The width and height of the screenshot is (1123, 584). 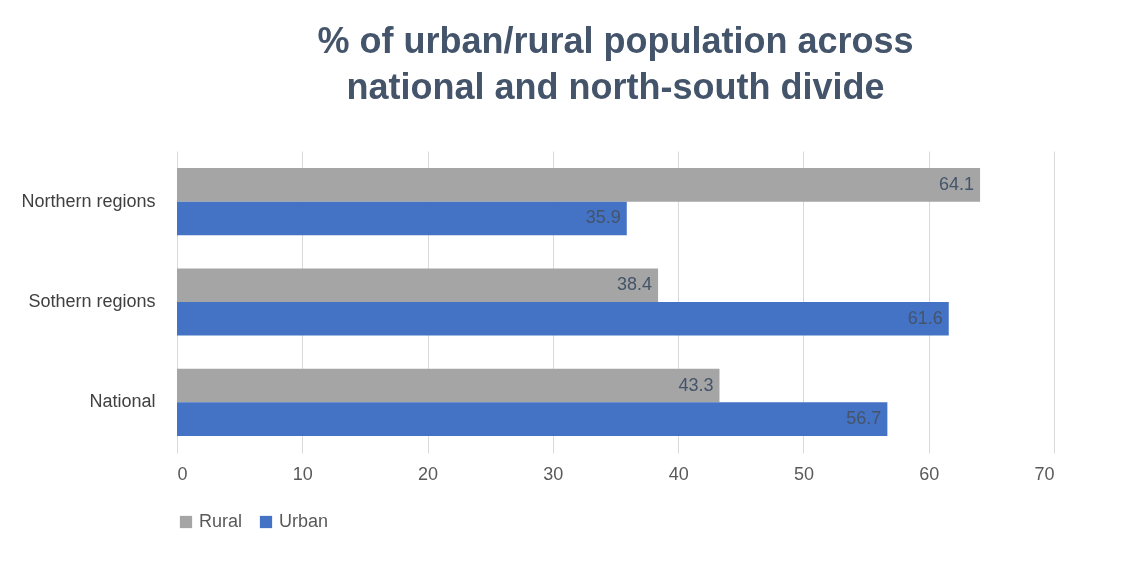 I want to click on y-tick-label: Northern regions, so click(x=88, y=200).